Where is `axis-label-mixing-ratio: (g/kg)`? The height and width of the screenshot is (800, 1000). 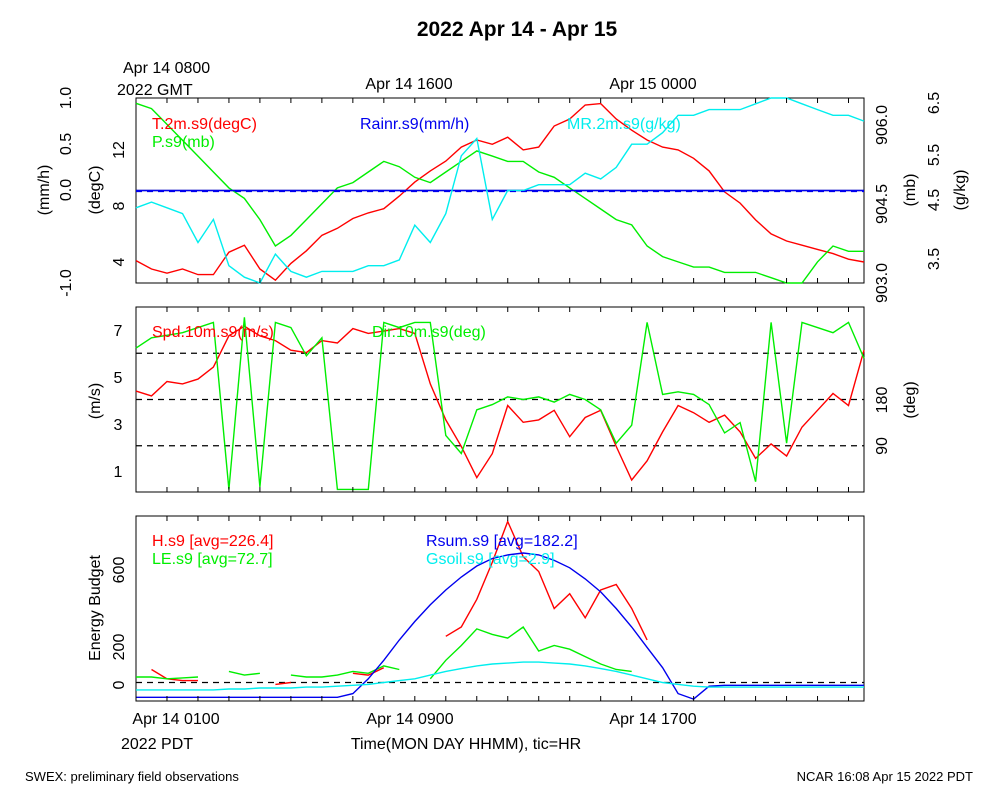
axis-label-mixing-ratio: (g/kg) is located at coordinates (960, 190).